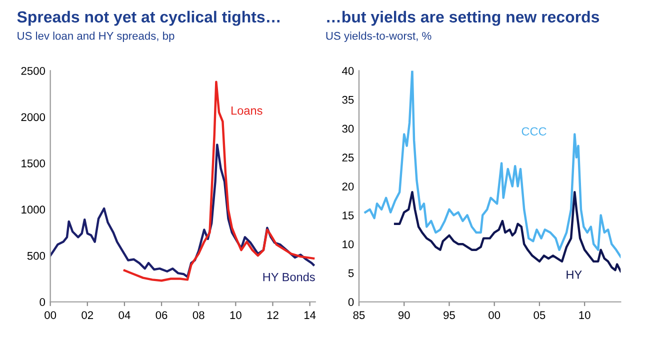  Describe the element at coordinates (351, 273) in the screenshot. I see `y-tick-label: 5` at that location.